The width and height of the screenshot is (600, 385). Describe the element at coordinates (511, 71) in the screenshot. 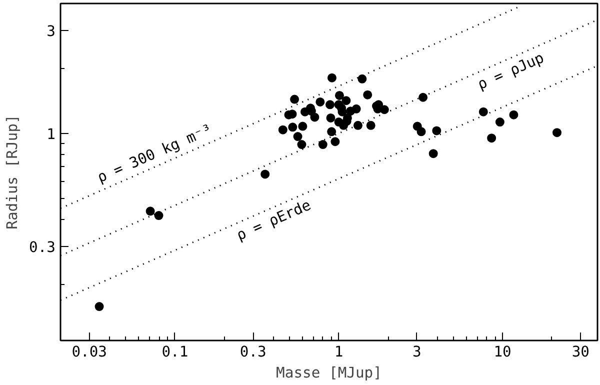

I see `annotation: ρ = ρJup` at that location.